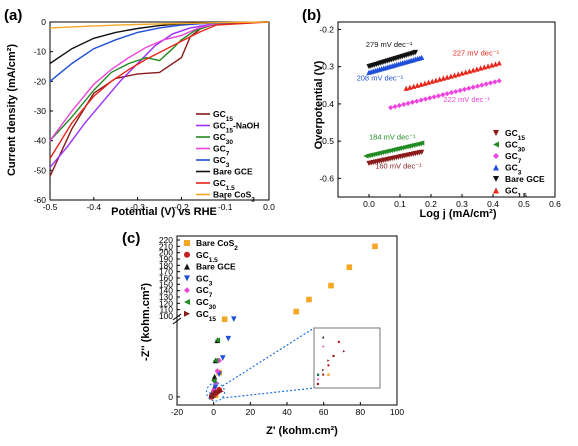 Image resolution: width=578 pixels, height=446 pixels. I want to click on b-ytick-label: -0.5, so click(326, 141).